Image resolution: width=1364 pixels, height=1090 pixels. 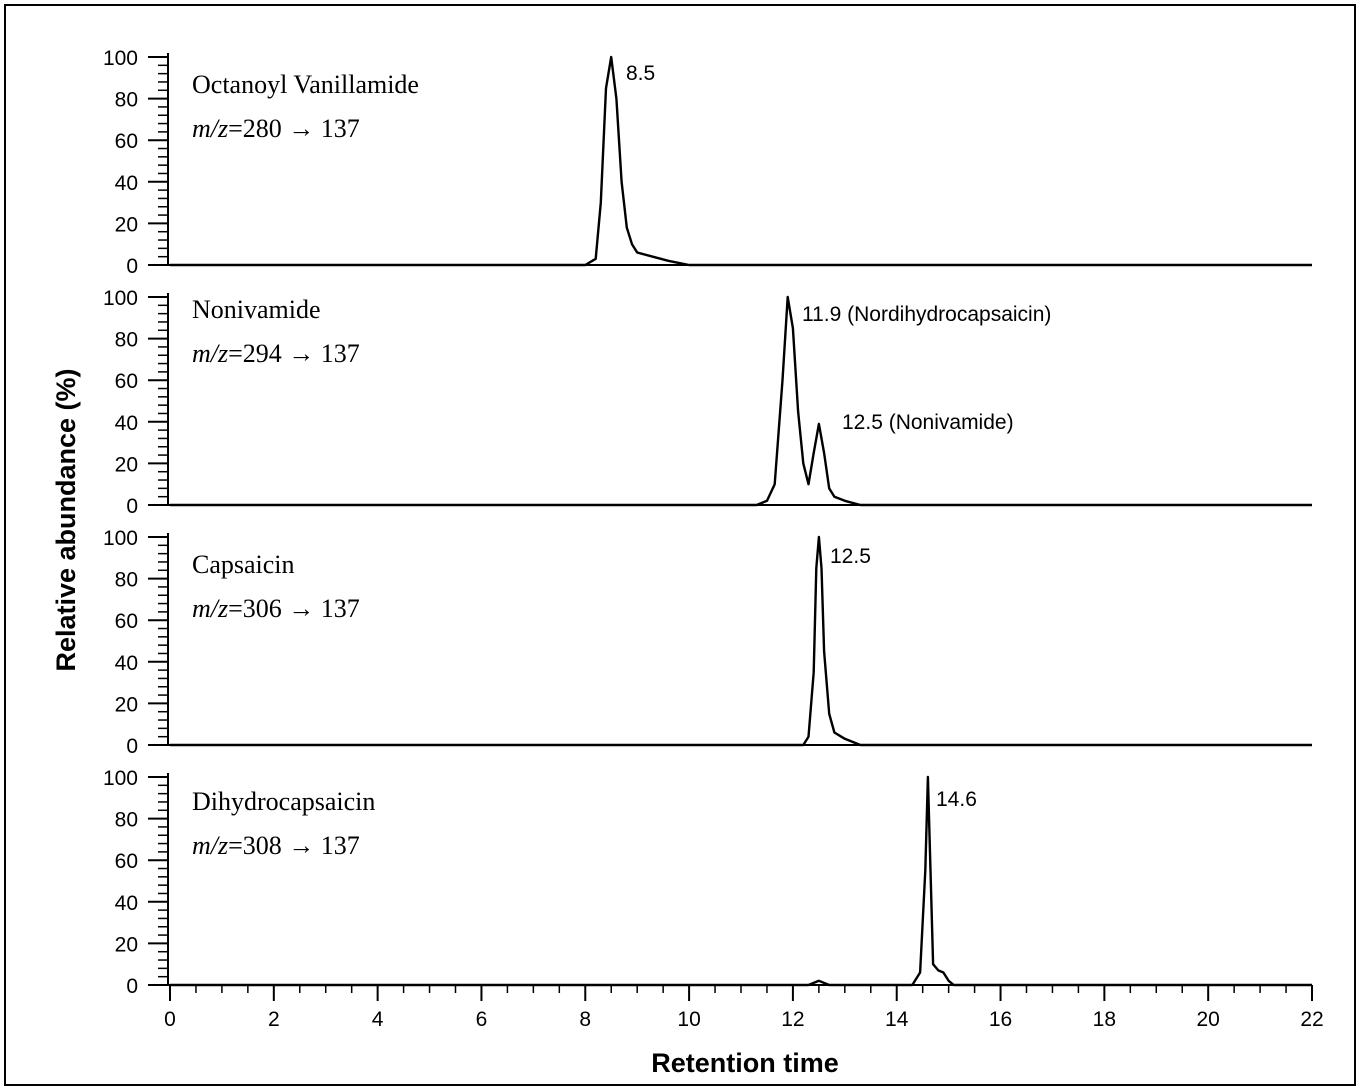 I want to click on peak-label: 14.6, so click(x=956, y=799).